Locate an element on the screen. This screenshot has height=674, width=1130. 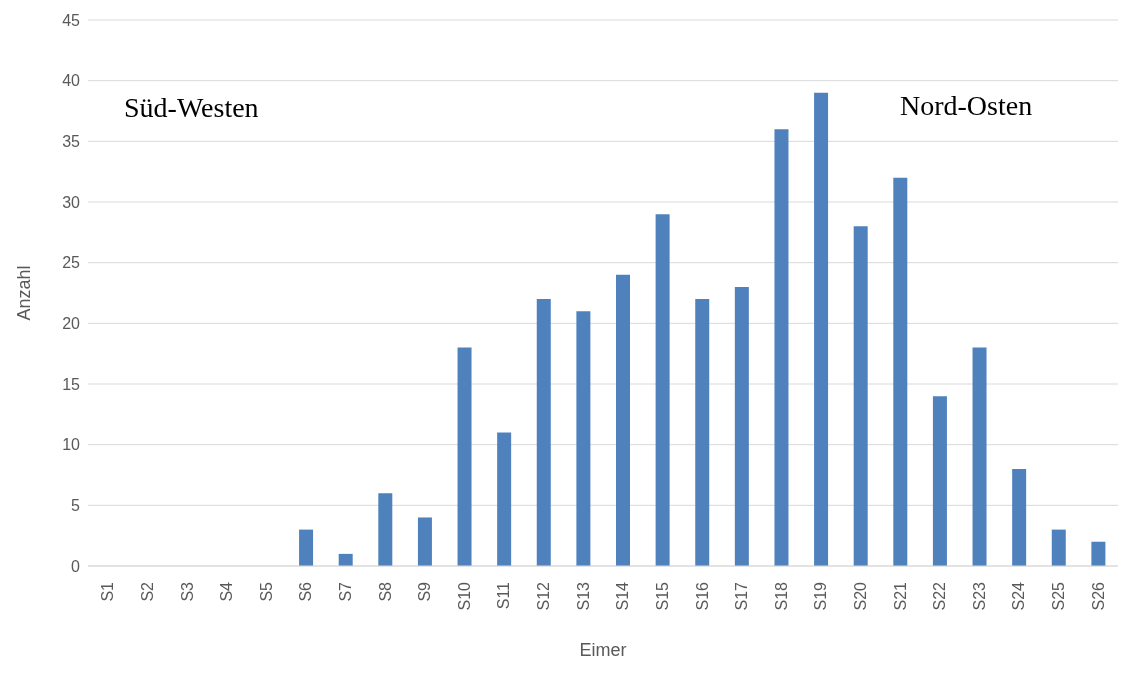
annotation: Süd-Westen is located at coordinates (191, 108).